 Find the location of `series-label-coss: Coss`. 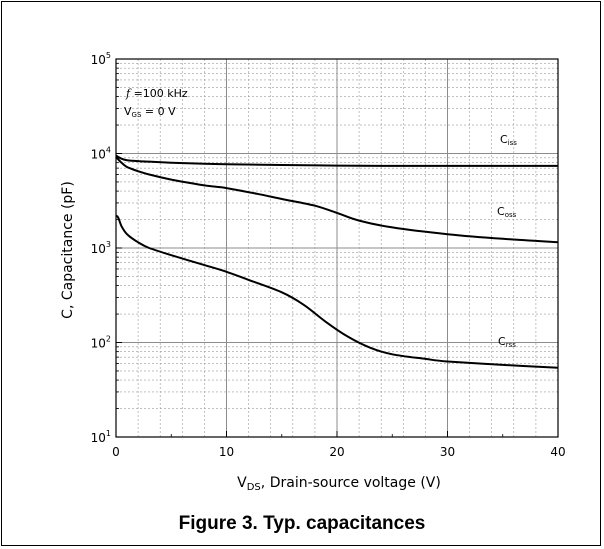

series-label-coss: Coss is located at coordinates (507, 212).